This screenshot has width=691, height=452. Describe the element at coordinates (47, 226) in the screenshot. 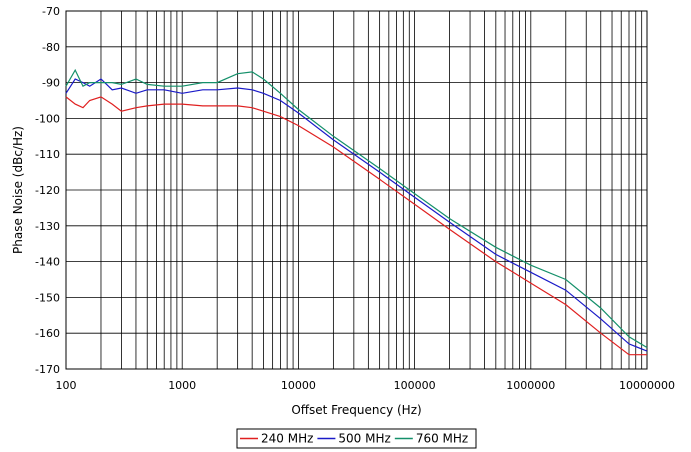

I see `y-tick-label: -130` at that location.